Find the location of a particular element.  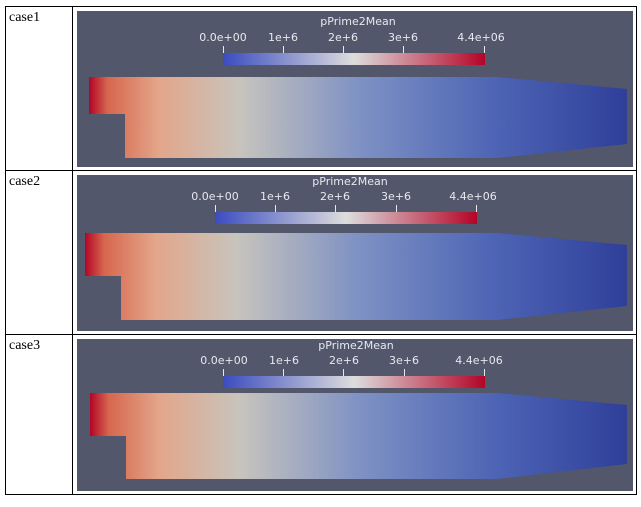

case-label: case2 is located at coordinates (25, 181).